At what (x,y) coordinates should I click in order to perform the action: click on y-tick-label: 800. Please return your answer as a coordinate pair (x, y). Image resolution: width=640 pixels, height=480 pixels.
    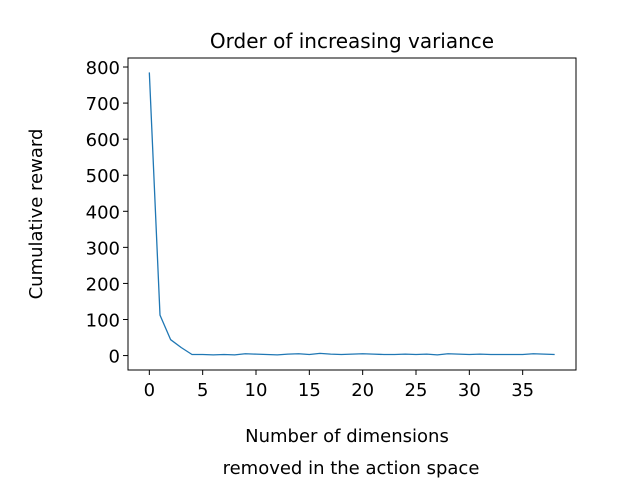
    Looking at the image, I should click on (103, 68).